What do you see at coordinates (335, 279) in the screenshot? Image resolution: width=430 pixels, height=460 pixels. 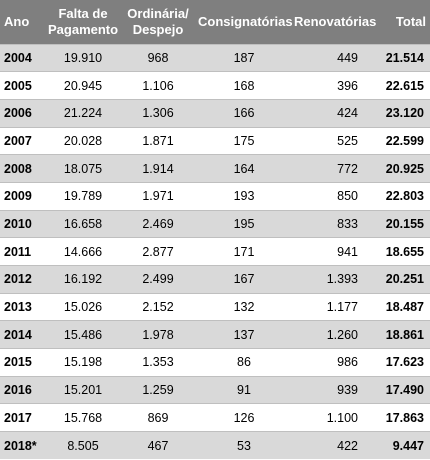 I see `cell-renovatorias: 1.393` at bounding box center [335, 279].